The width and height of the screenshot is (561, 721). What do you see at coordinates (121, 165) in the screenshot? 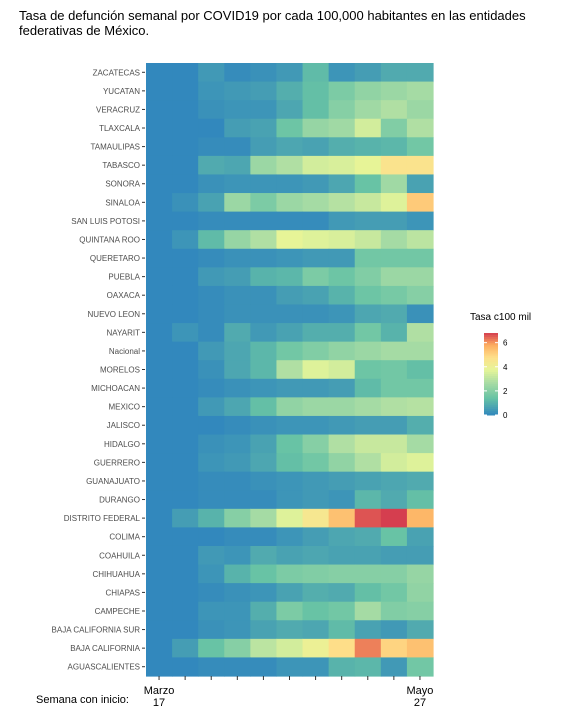
I see `y-tick-label: TABASCO` at bounding box center [121, 165].